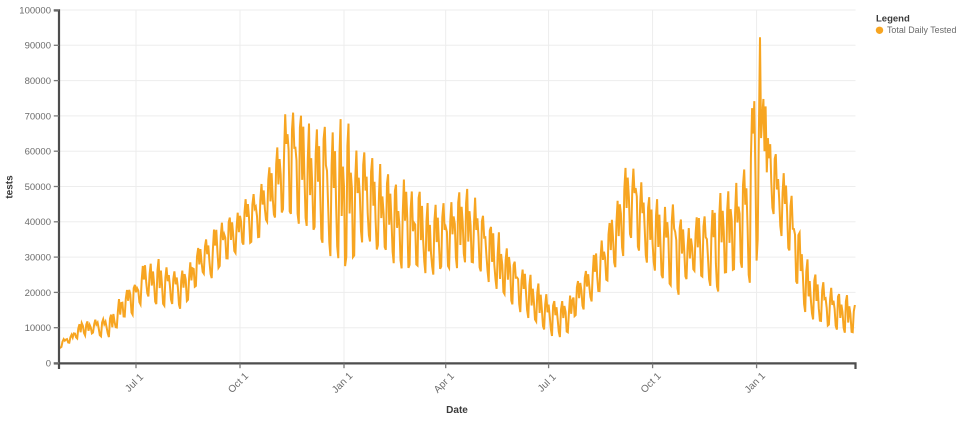  What do you see at coordinates (38, 187) in the screenshot?
I see `svg-text: 50000` at bounding box center [38, 187].